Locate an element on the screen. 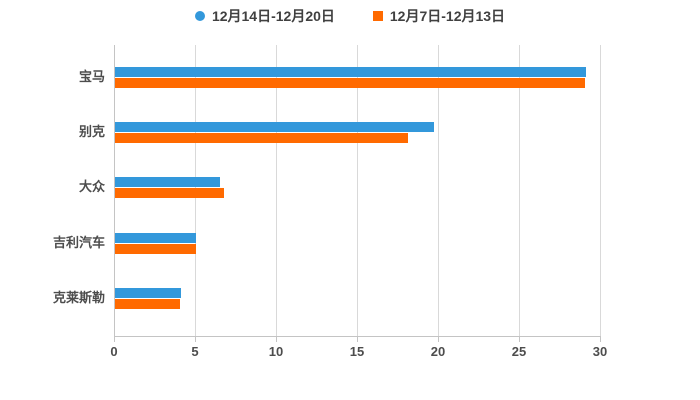  x-axis-tick-label-10: 10 is located at coordinates (276, 351).